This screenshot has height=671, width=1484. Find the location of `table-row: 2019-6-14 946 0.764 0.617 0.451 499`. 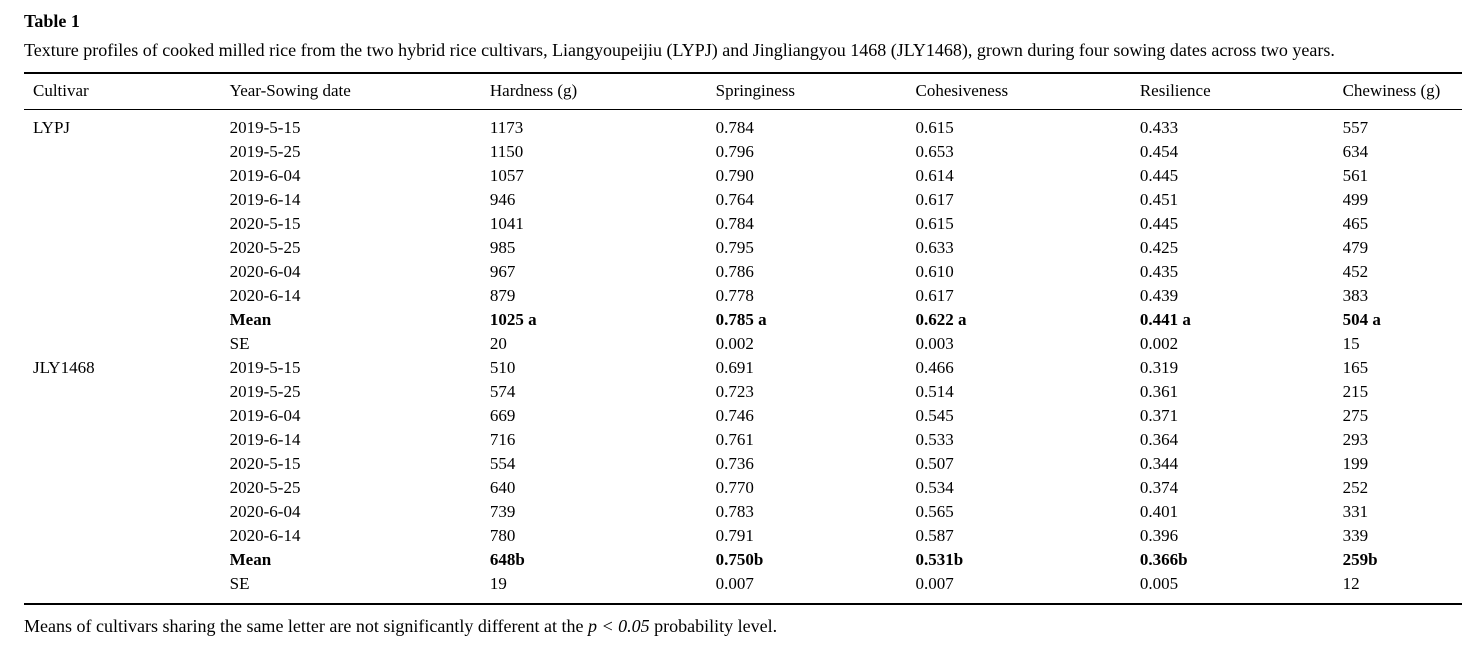

table-row: 2019-6-14 946 0.764 0.617 0.451 499 is located at coordinates (743, 200).